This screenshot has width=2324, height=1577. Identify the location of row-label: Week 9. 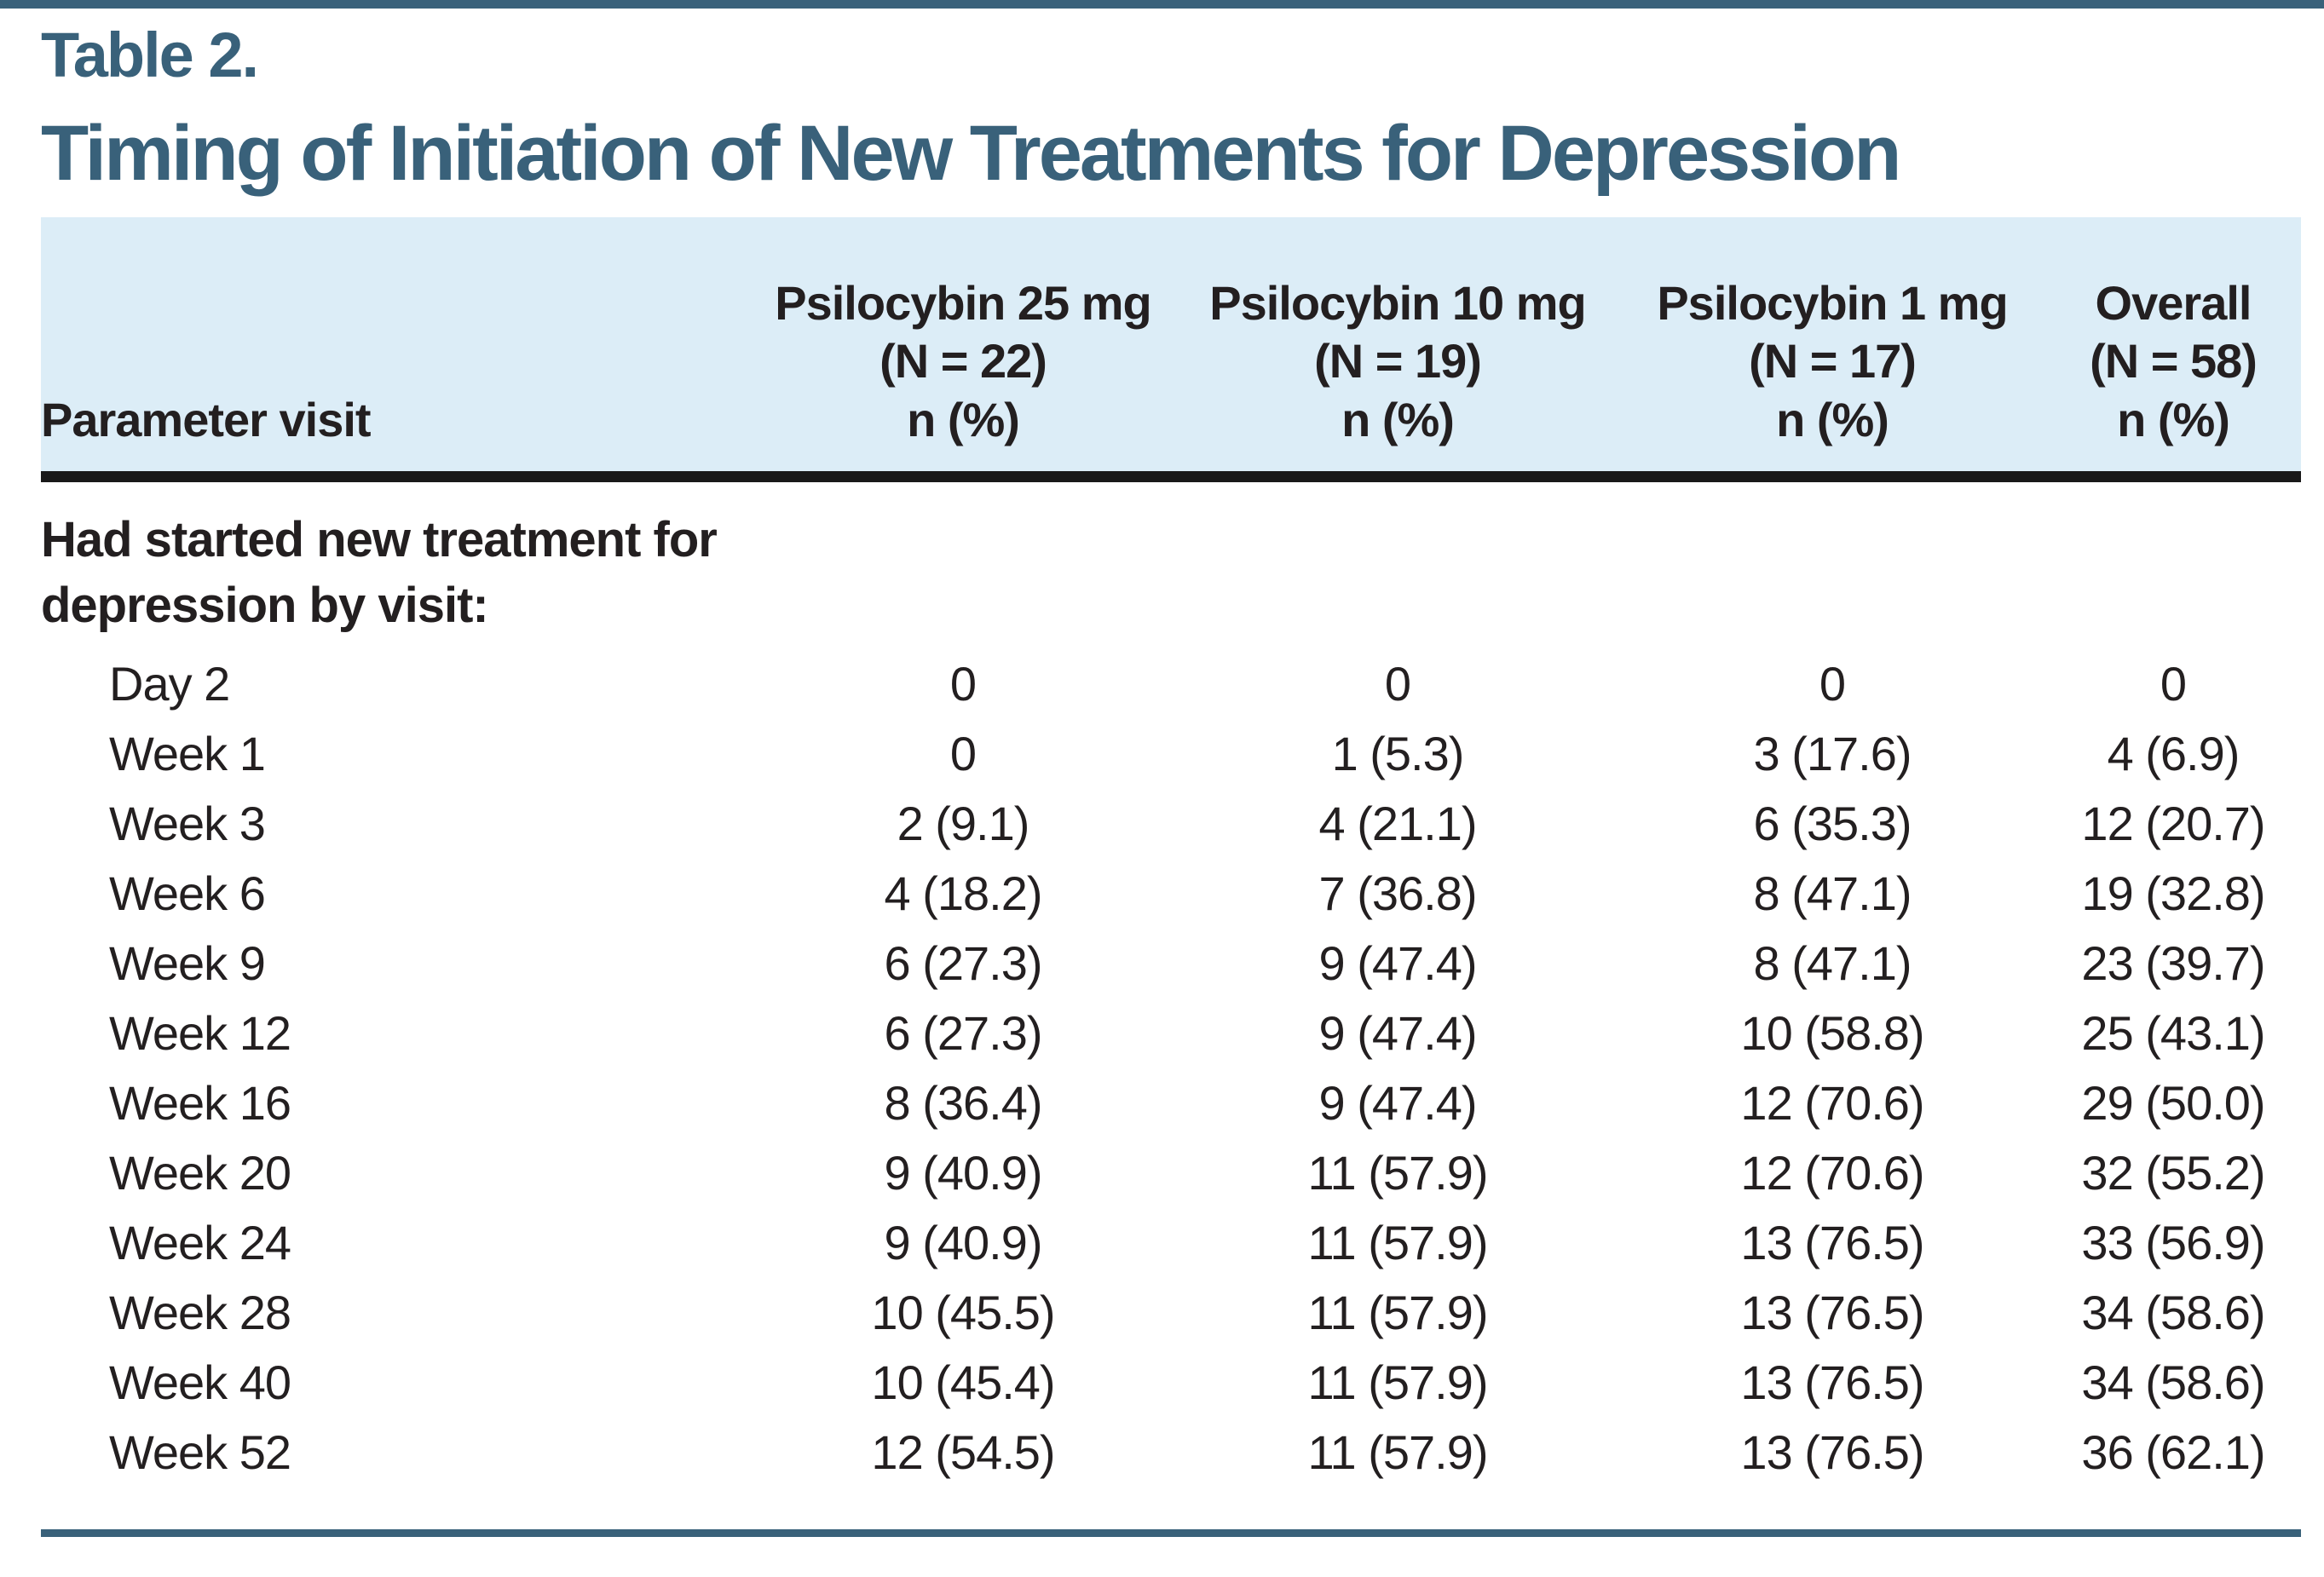
(187, 963).